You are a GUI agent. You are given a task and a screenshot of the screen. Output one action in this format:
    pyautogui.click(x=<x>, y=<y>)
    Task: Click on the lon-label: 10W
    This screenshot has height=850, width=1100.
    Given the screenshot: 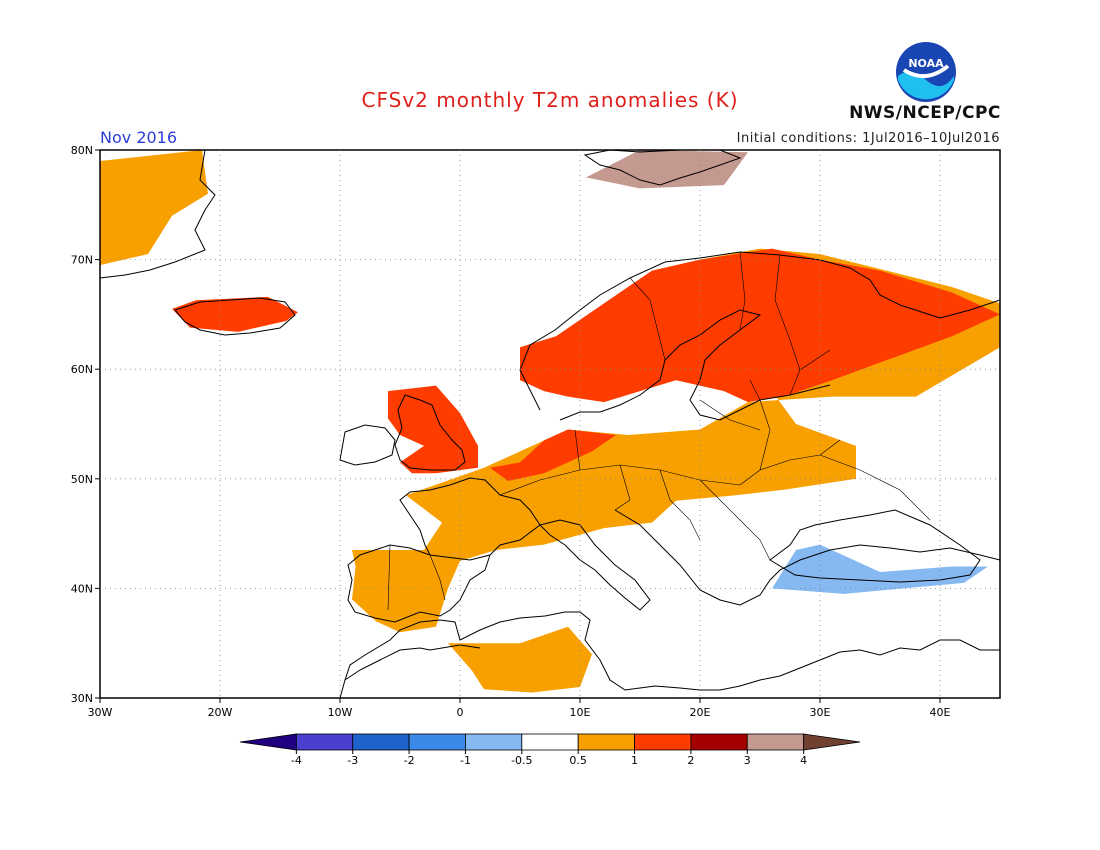 What is the action you would take?
    pyautogui.click(x=340, y=712)
    